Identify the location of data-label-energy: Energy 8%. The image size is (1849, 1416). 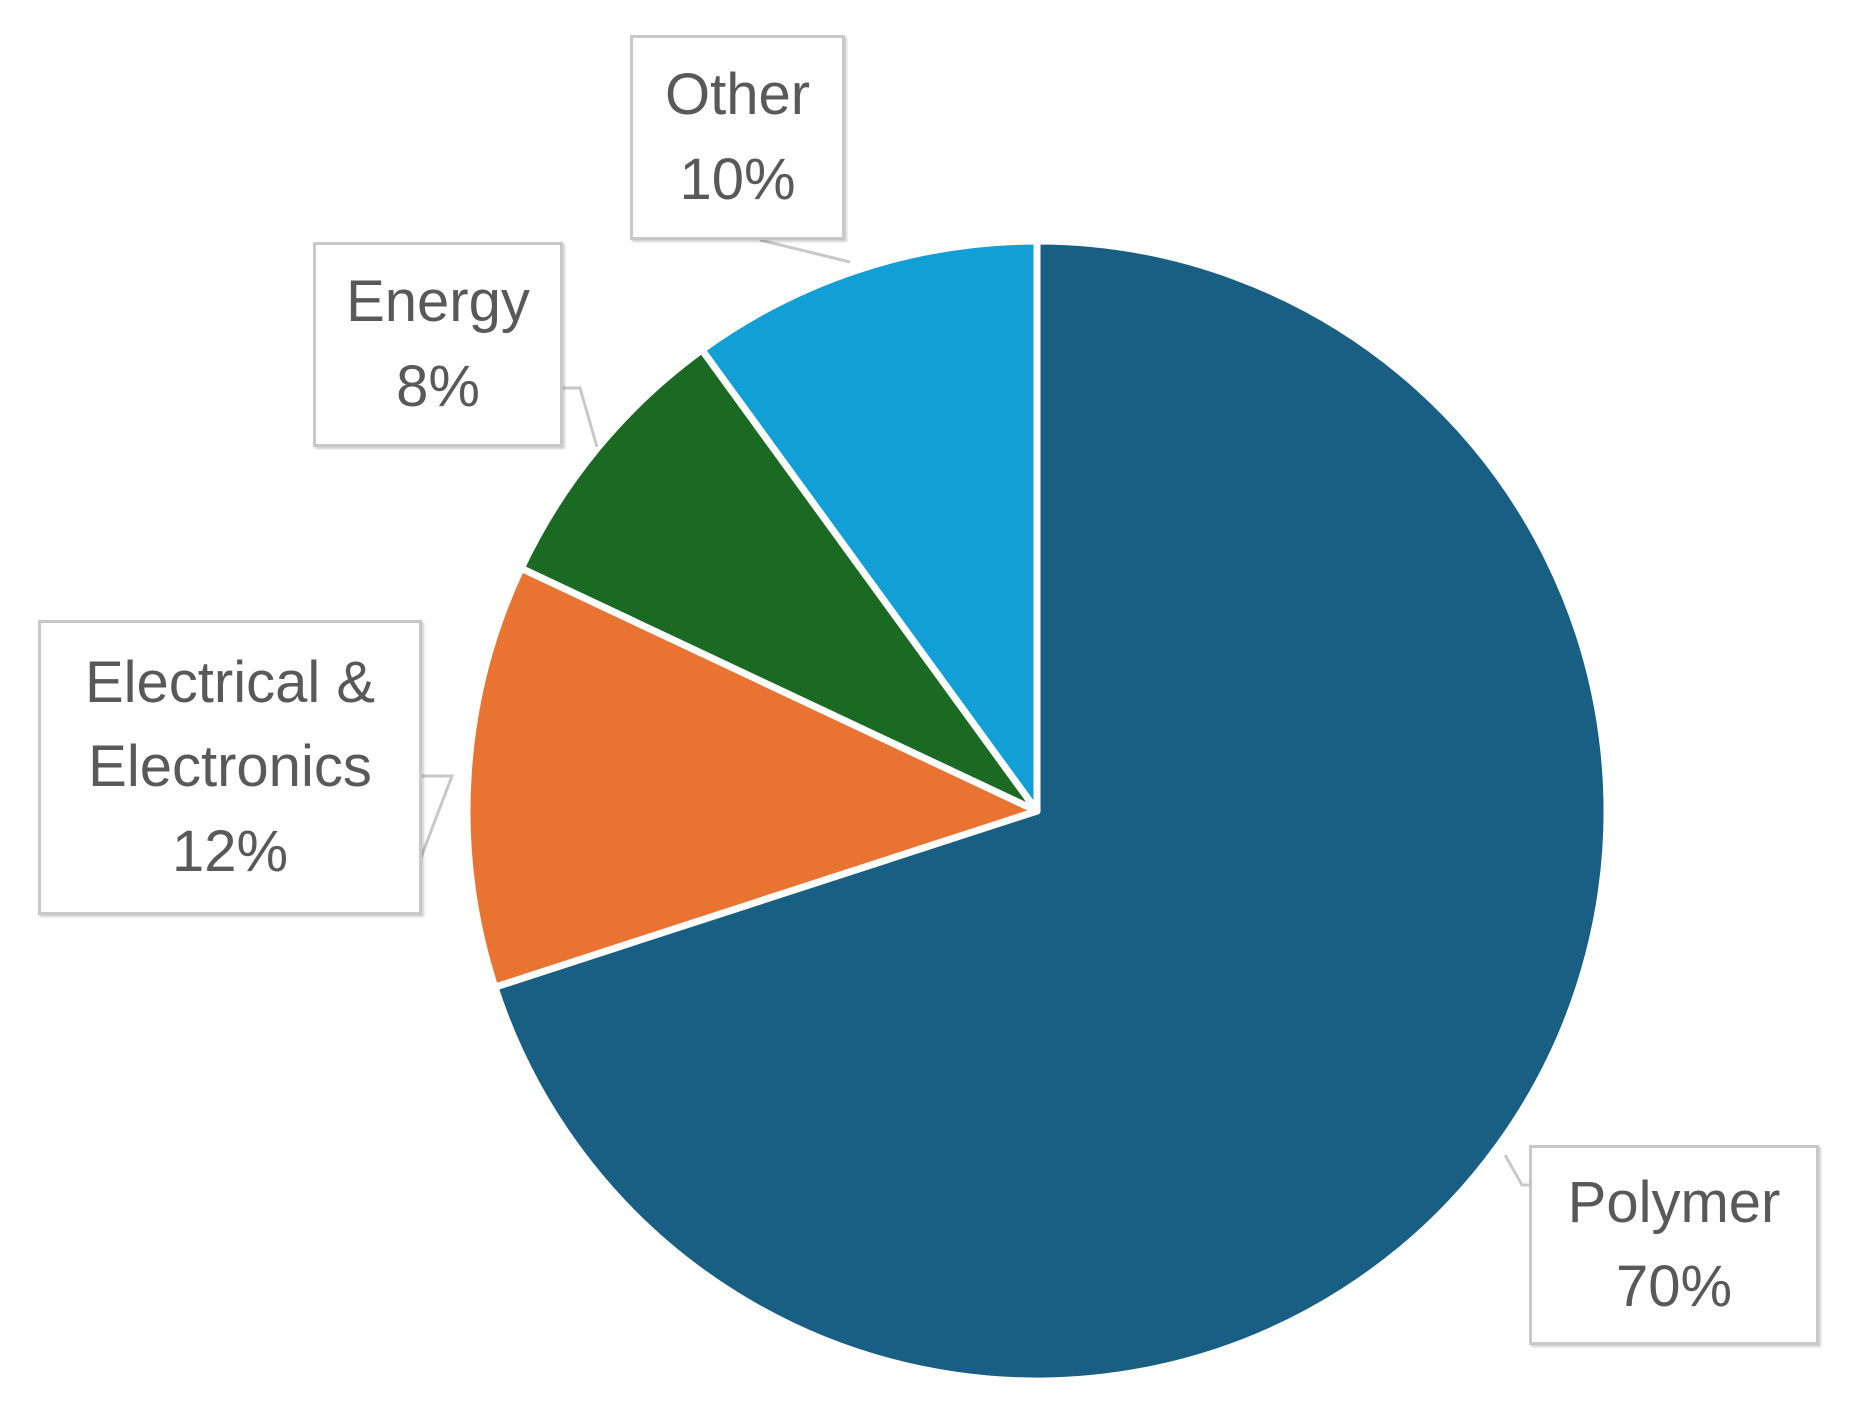
(438, 344).